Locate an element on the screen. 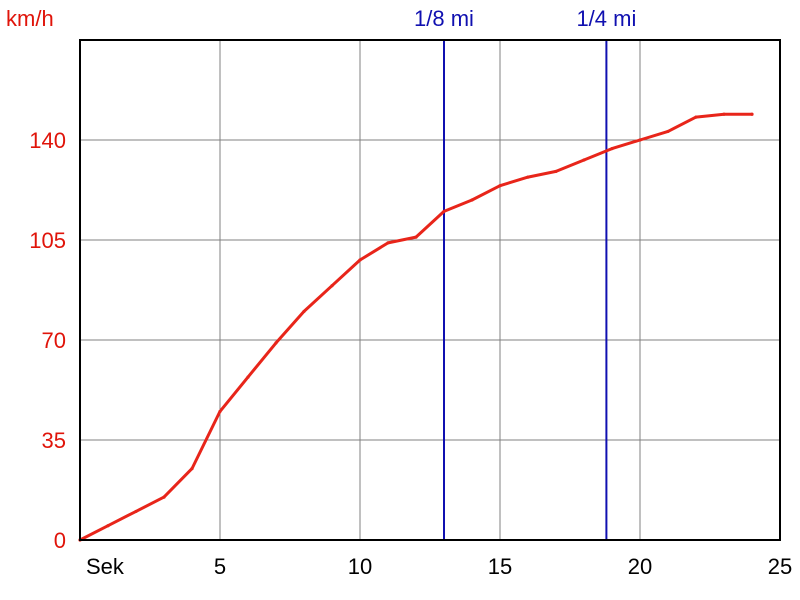  y-axis-label: km/h is located at coordinates (30, 18).